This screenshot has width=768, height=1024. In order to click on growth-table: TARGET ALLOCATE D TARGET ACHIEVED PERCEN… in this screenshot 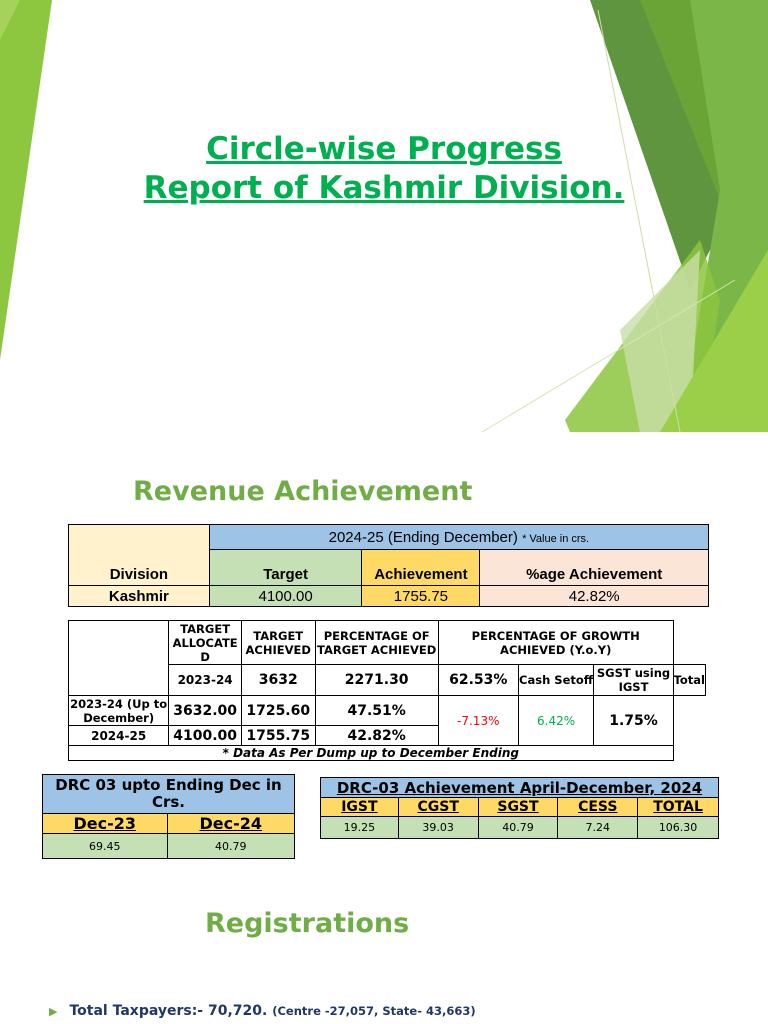, I will do `click(387, 690)`.